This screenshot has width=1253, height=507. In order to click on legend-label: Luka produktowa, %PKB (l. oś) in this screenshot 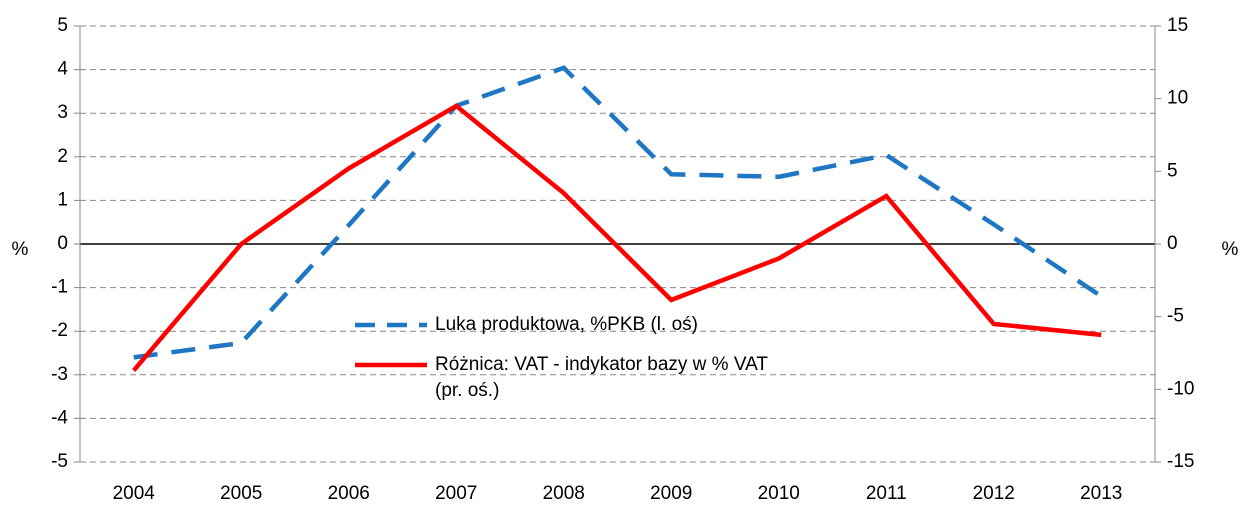, I will do `click(566, 324)`.